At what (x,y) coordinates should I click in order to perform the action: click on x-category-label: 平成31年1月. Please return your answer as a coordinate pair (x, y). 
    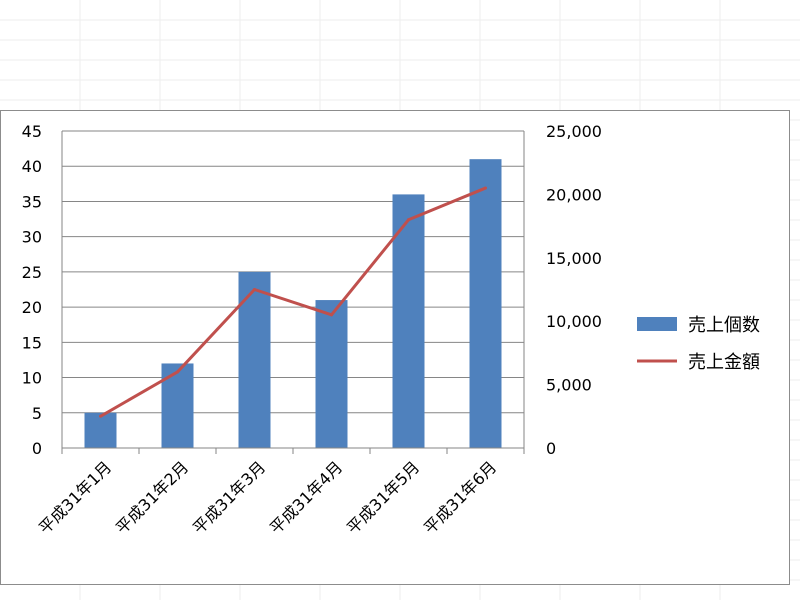
    Looking at the image, I should click on (75, 497).